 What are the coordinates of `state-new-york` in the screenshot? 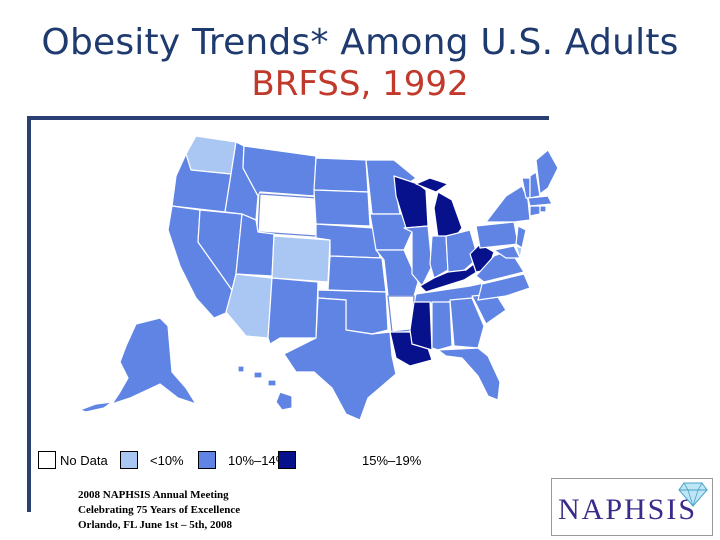 It's located at (508, 204).